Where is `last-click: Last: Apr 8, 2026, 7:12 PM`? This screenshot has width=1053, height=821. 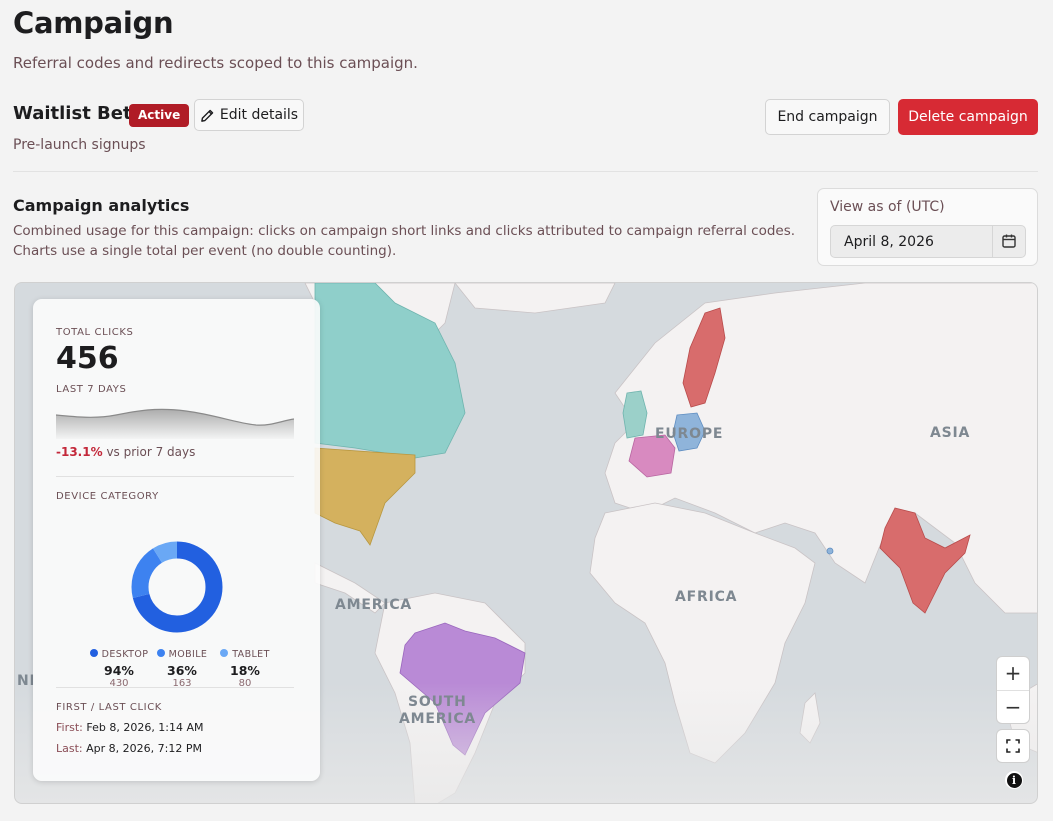 last-click: Last: Apr 8, 2026, 7:12 PM is located at coordinates (129, 748).